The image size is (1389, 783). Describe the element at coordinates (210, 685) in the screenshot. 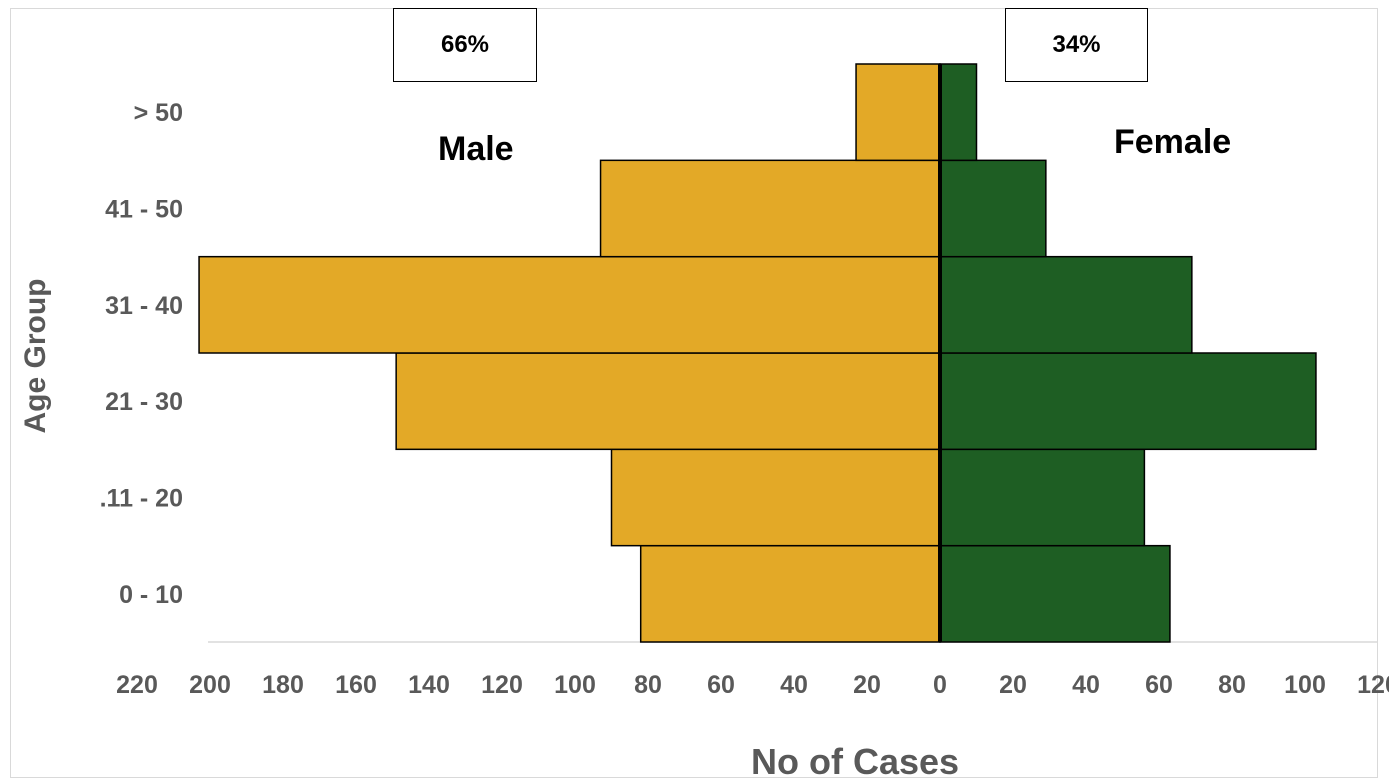

I see `x-tick-label: 200` at that location.